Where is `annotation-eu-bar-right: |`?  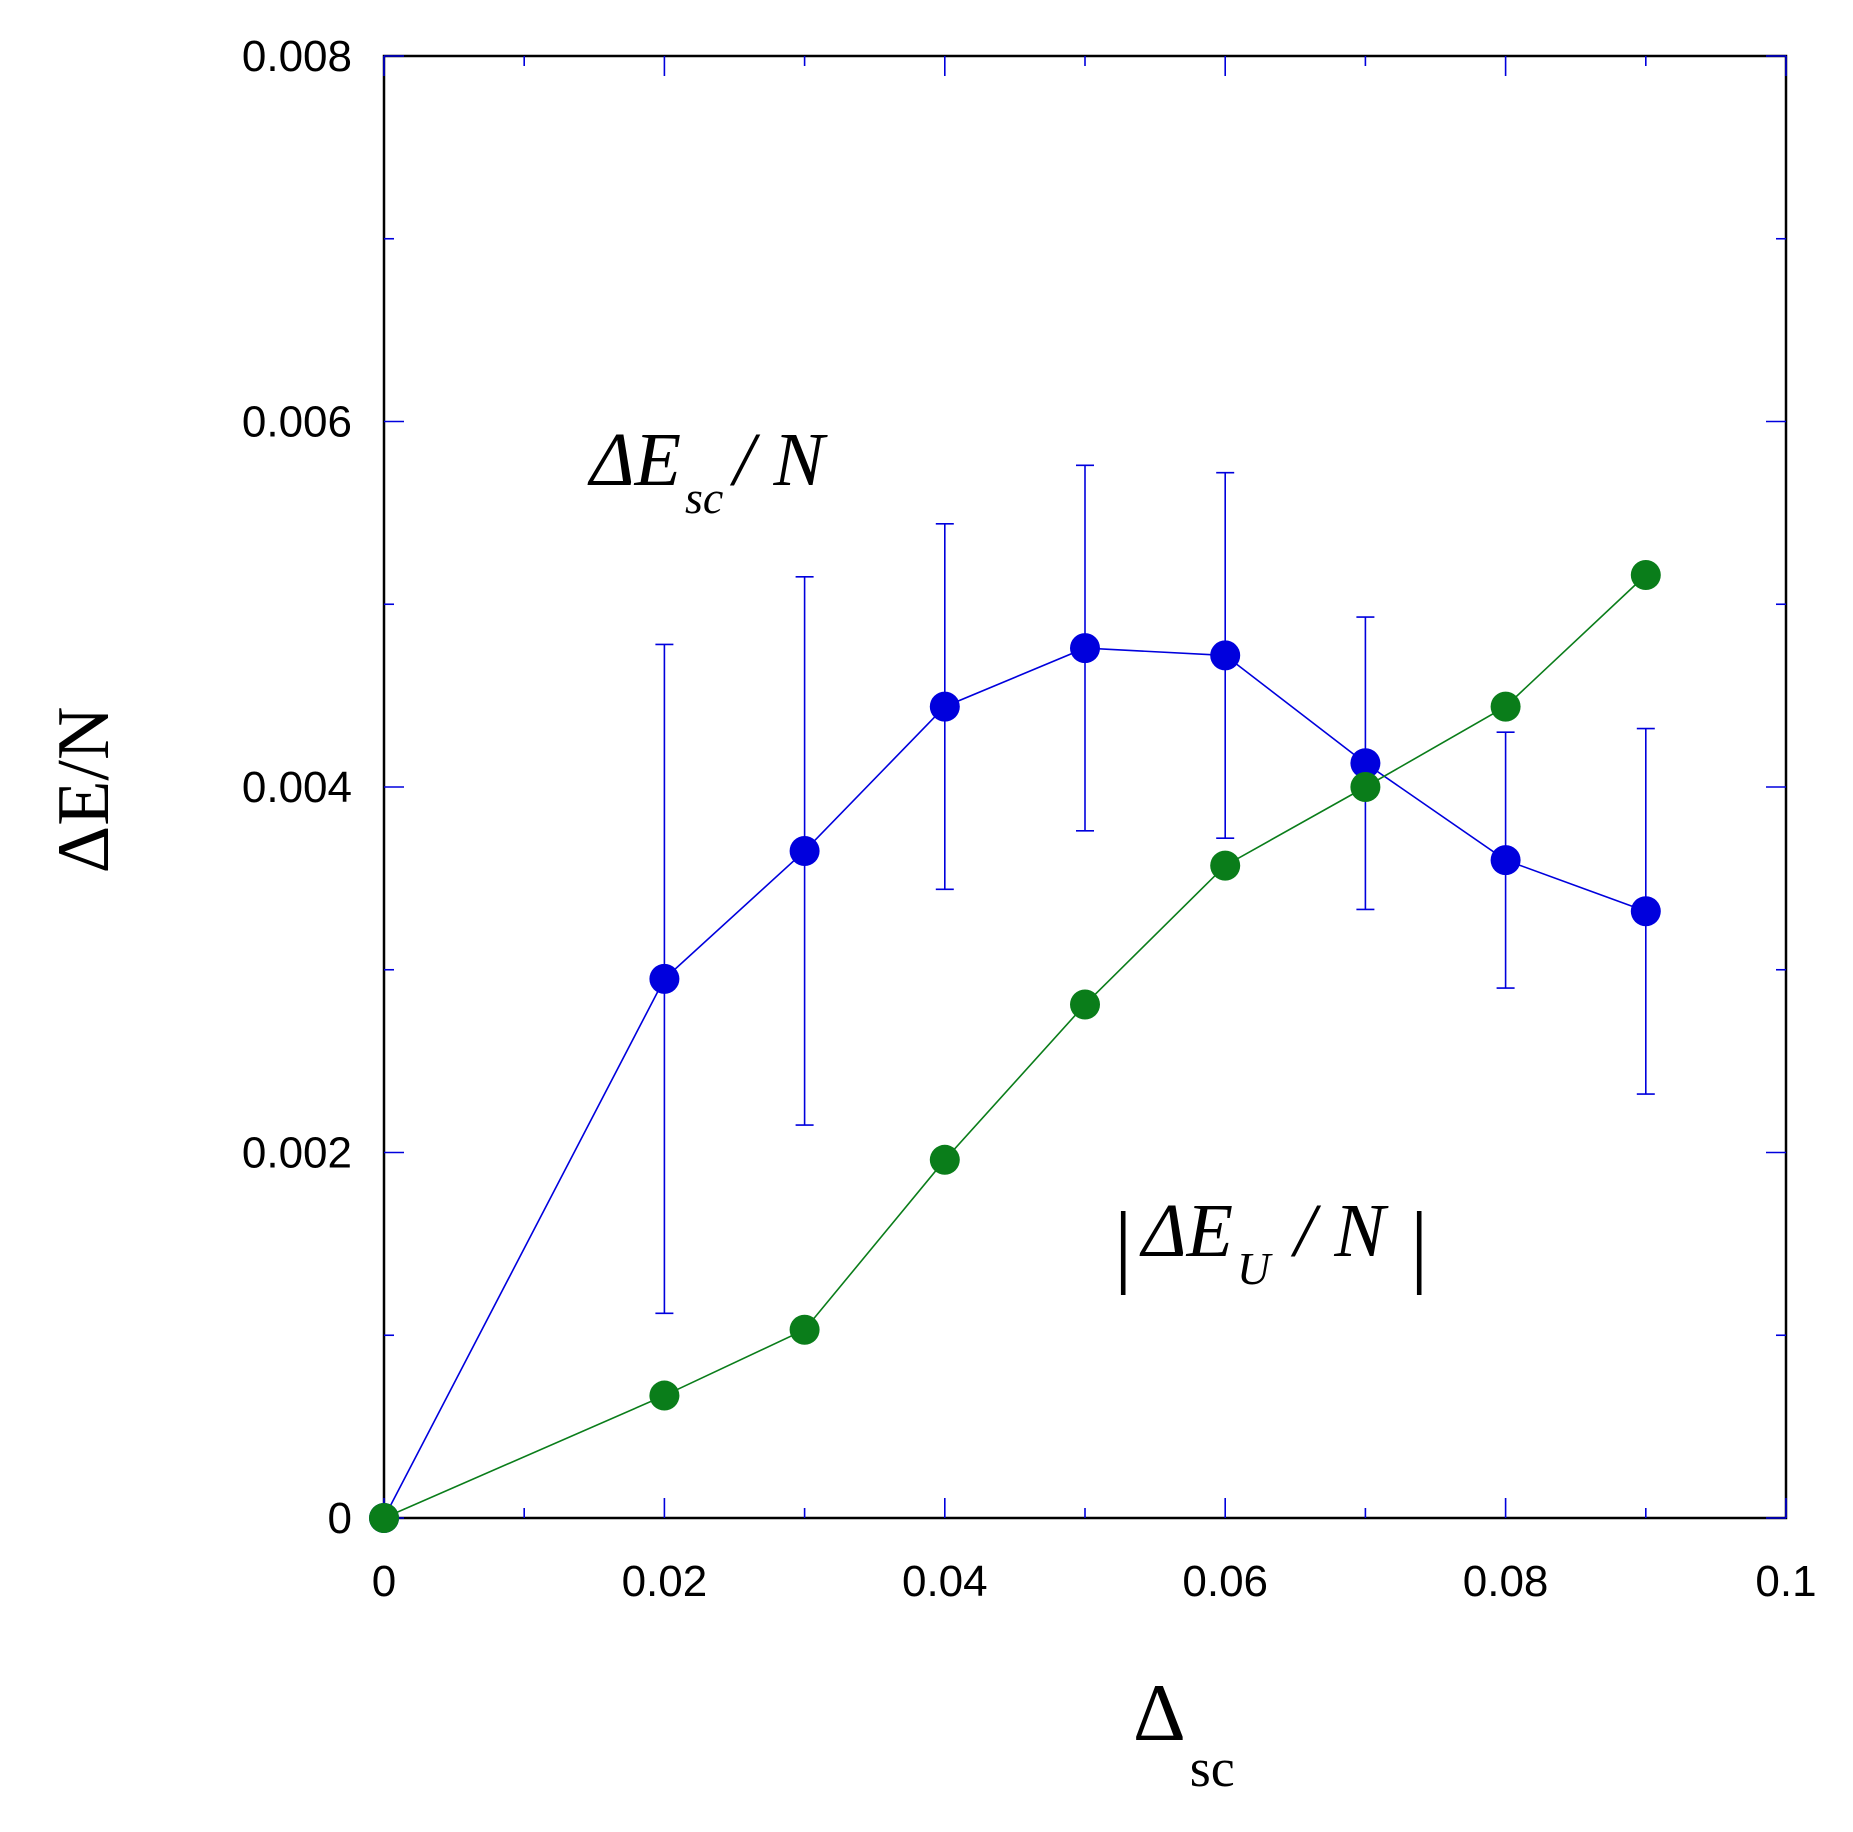
annotation-eu-bar-right: | is located at coordinates (1419, 1244).